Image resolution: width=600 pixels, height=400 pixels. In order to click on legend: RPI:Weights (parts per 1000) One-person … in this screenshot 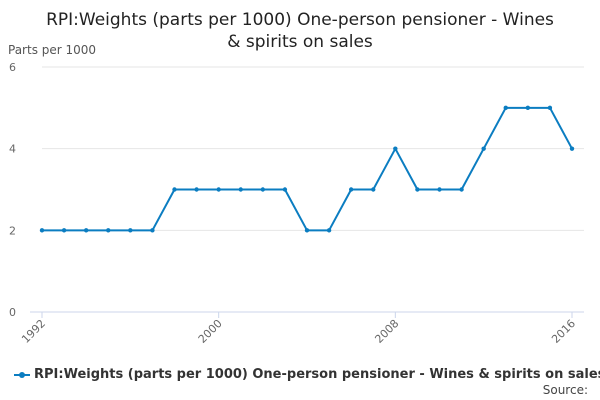, I will do `click(307, 374)`.